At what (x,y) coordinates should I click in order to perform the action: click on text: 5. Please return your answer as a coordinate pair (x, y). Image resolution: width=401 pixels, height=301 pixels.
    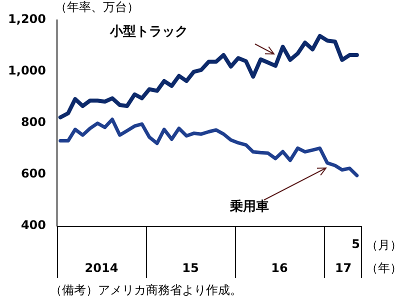
    Looking at the image, I should click on (356, 244).